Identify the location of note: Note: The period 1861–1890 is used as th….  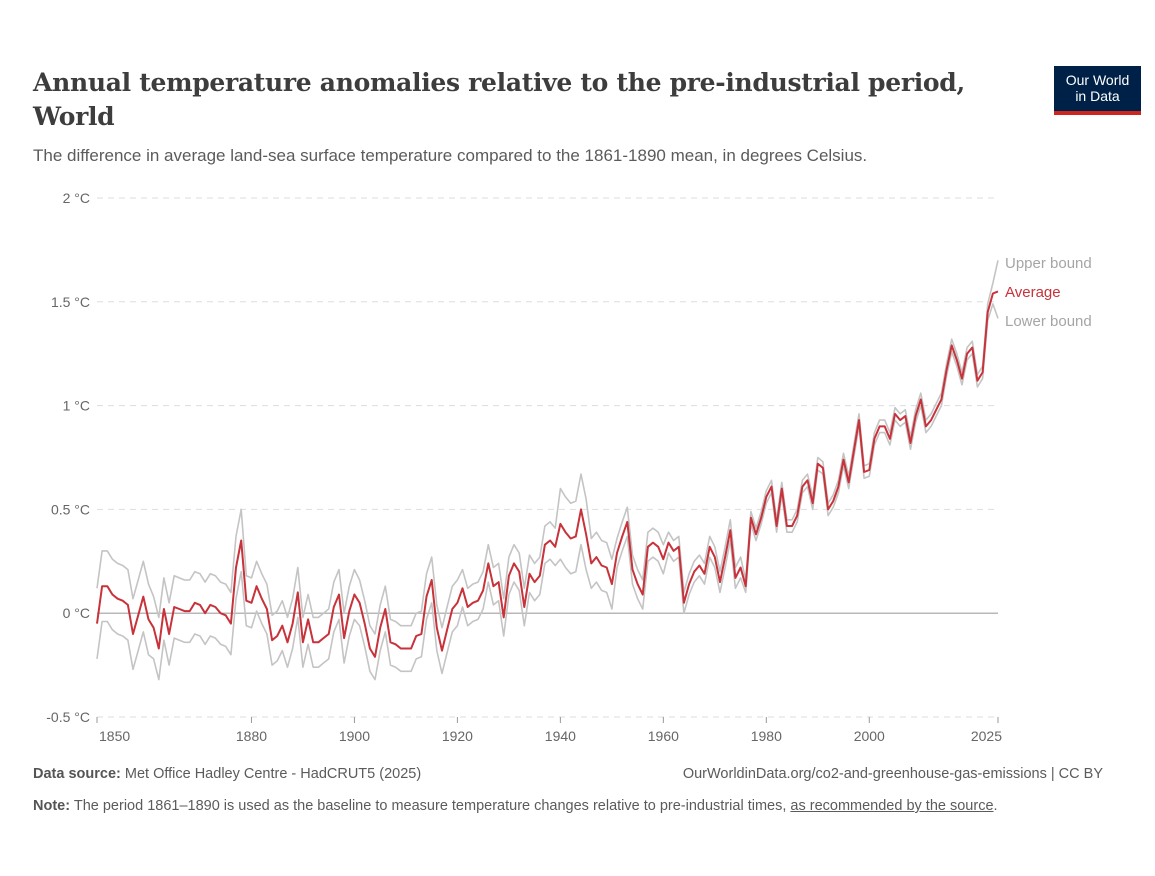
(573, 806).